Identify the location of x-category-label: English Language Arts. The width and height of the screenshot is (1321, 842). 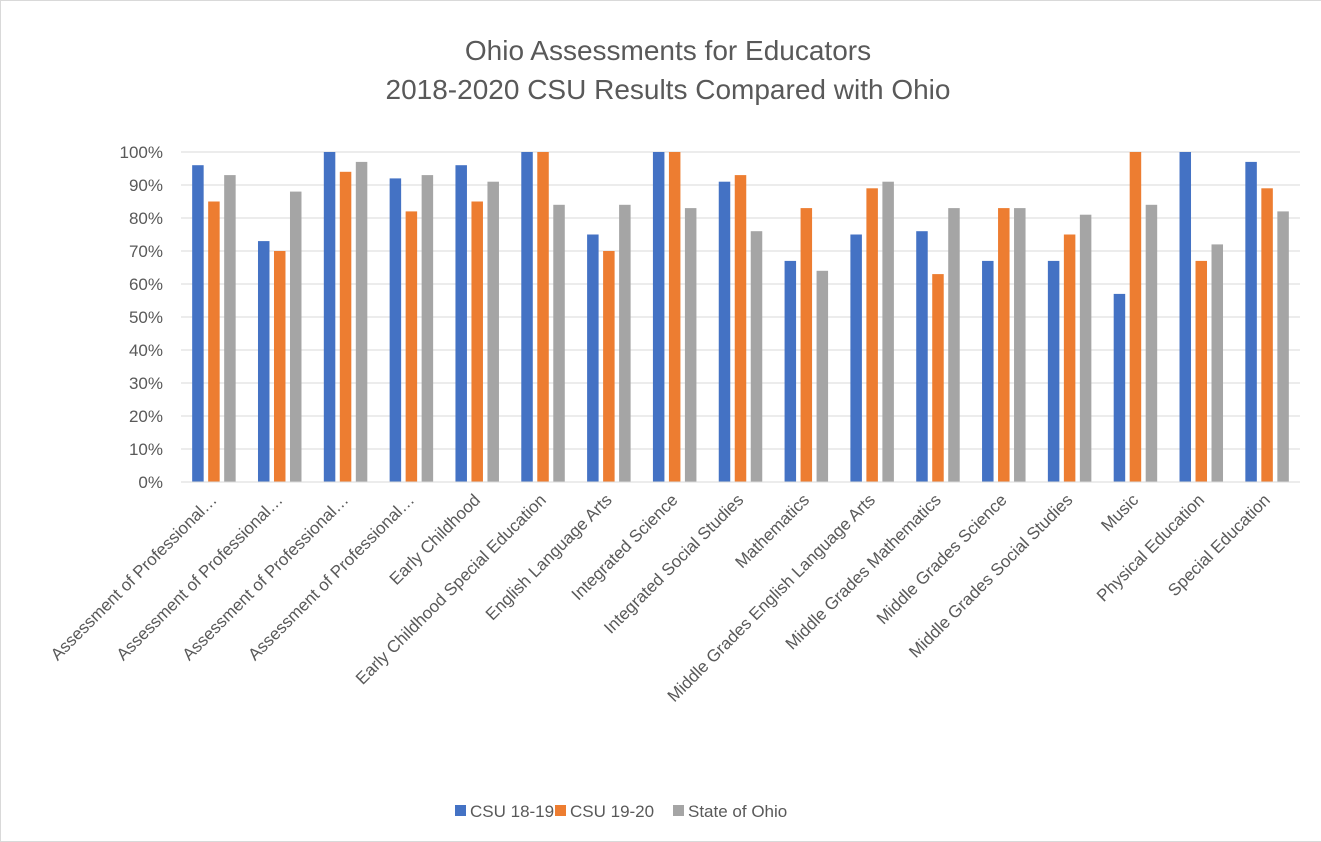
(549, 557).